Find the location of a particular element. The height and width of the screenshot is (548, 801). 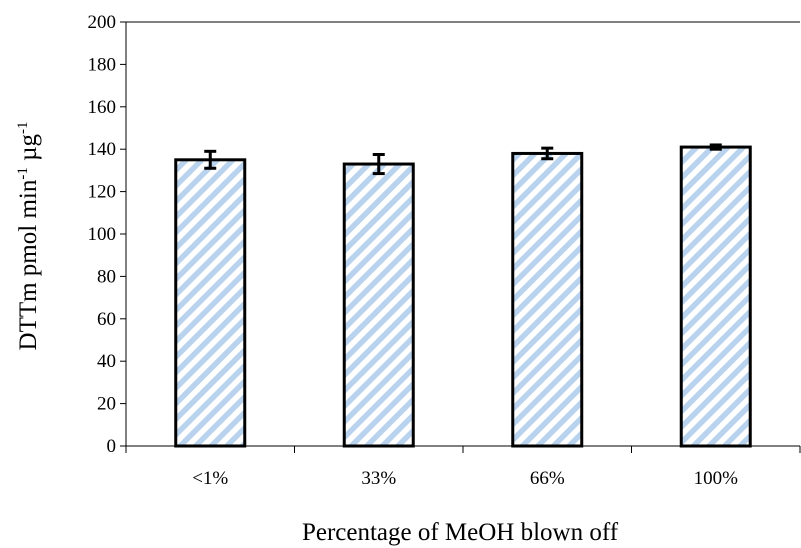

x-axis-title: Percentage of MeOH blown off is located at coordinates (460, 532).